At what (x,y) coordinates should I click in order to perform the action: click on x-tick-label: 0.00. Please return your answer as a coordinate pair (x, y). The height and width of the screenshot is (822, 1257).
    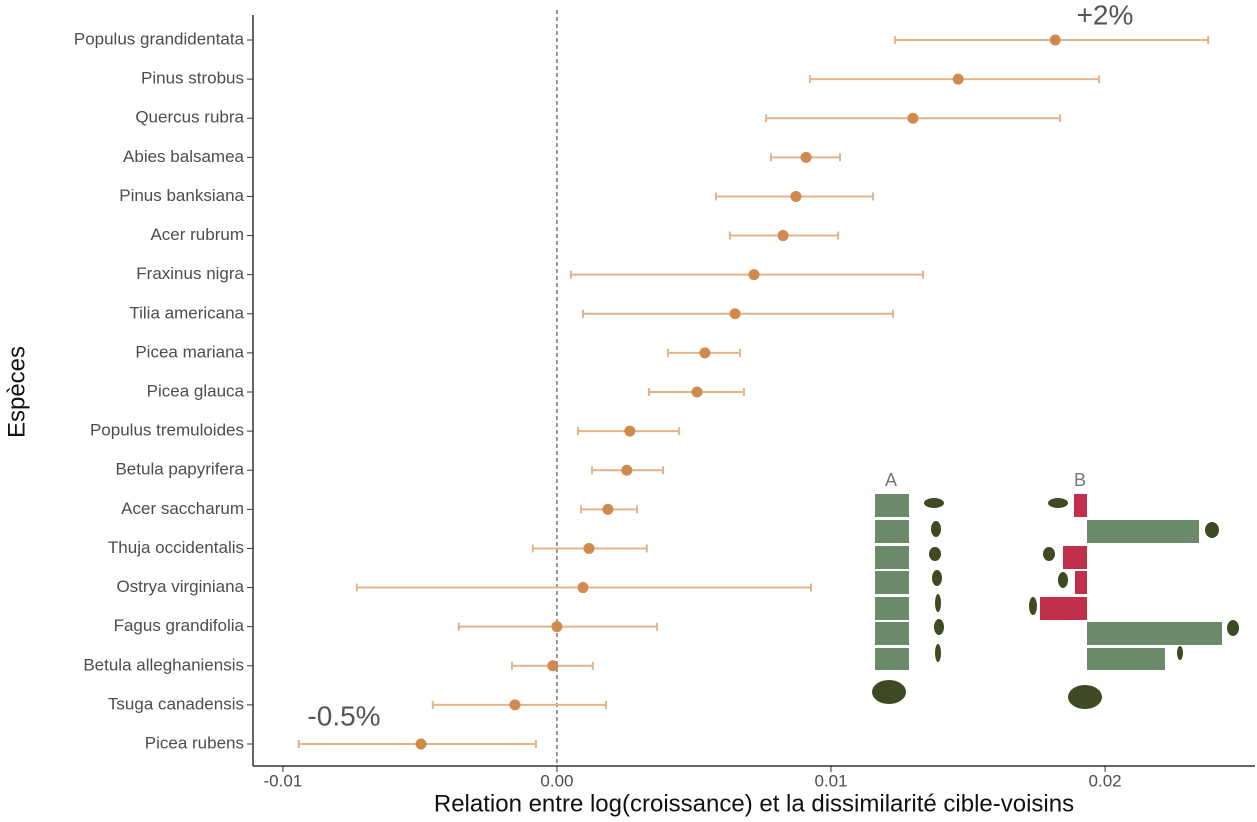
    Looking at the image, I should click on (556, 780).